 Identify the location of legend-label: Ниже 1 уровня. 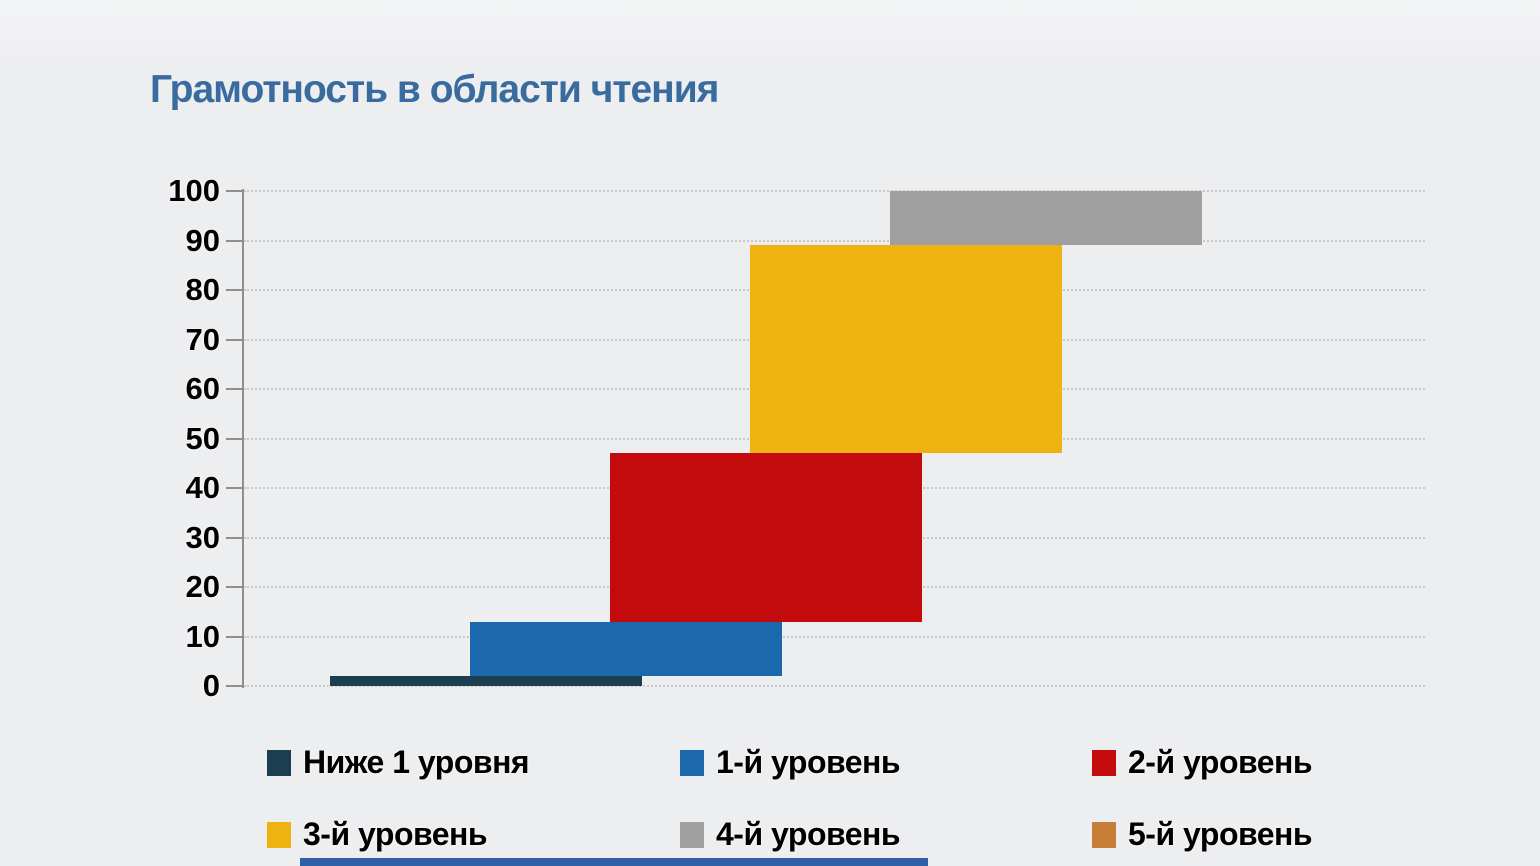
(416, 762).